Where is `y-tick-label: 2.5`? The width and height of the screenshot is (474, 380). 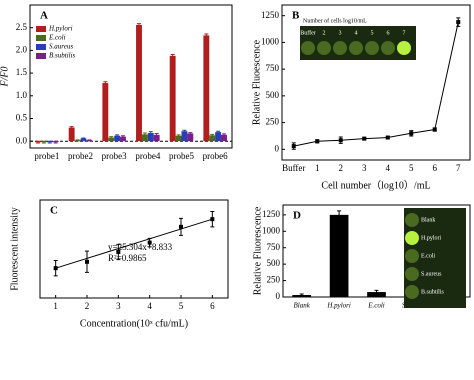 y-tick-label: 2.5 is located at coordinates (22, 27).